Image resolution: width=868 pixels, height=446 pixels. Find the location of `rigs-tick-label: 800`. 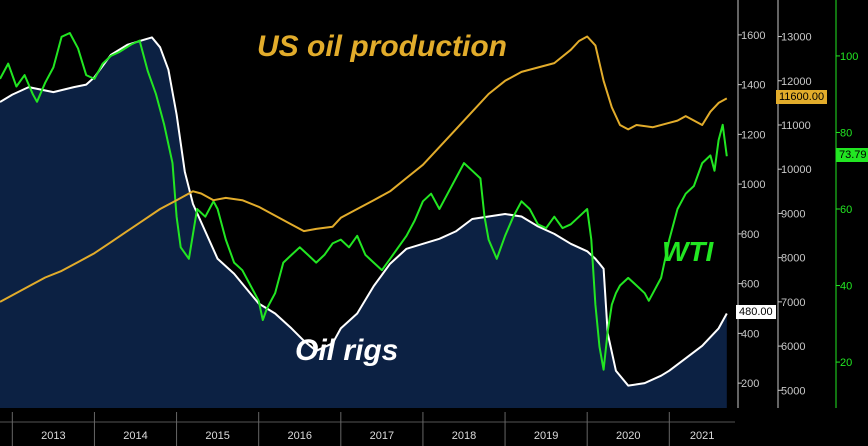

rigs-tick-label: 800 is located at coordinates (750, 235).